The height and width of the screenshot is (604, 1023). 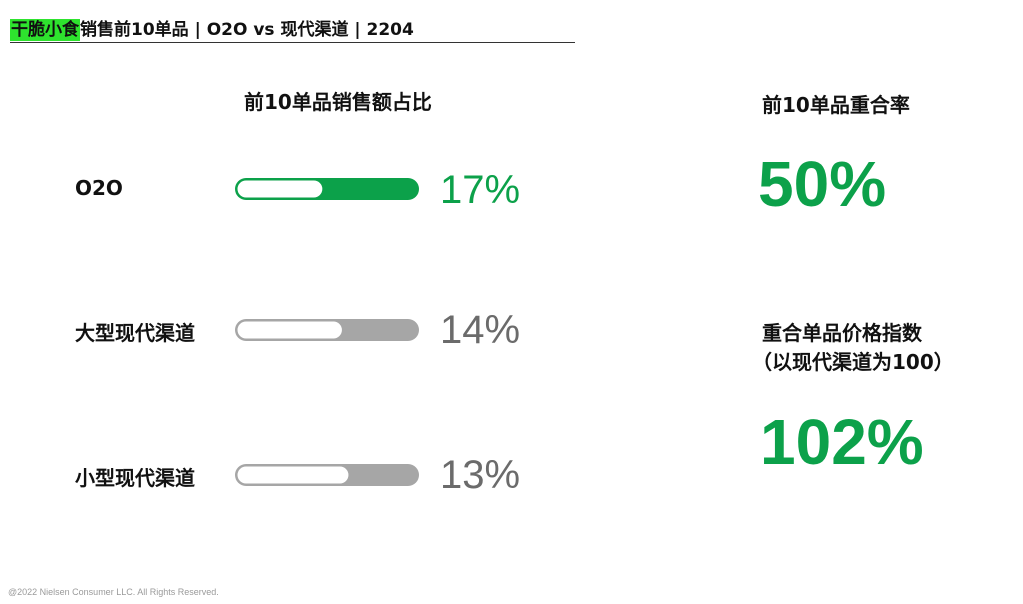 I want to click on left-panel-title: 前10单品销售额占比, so click(x=338, y=102).